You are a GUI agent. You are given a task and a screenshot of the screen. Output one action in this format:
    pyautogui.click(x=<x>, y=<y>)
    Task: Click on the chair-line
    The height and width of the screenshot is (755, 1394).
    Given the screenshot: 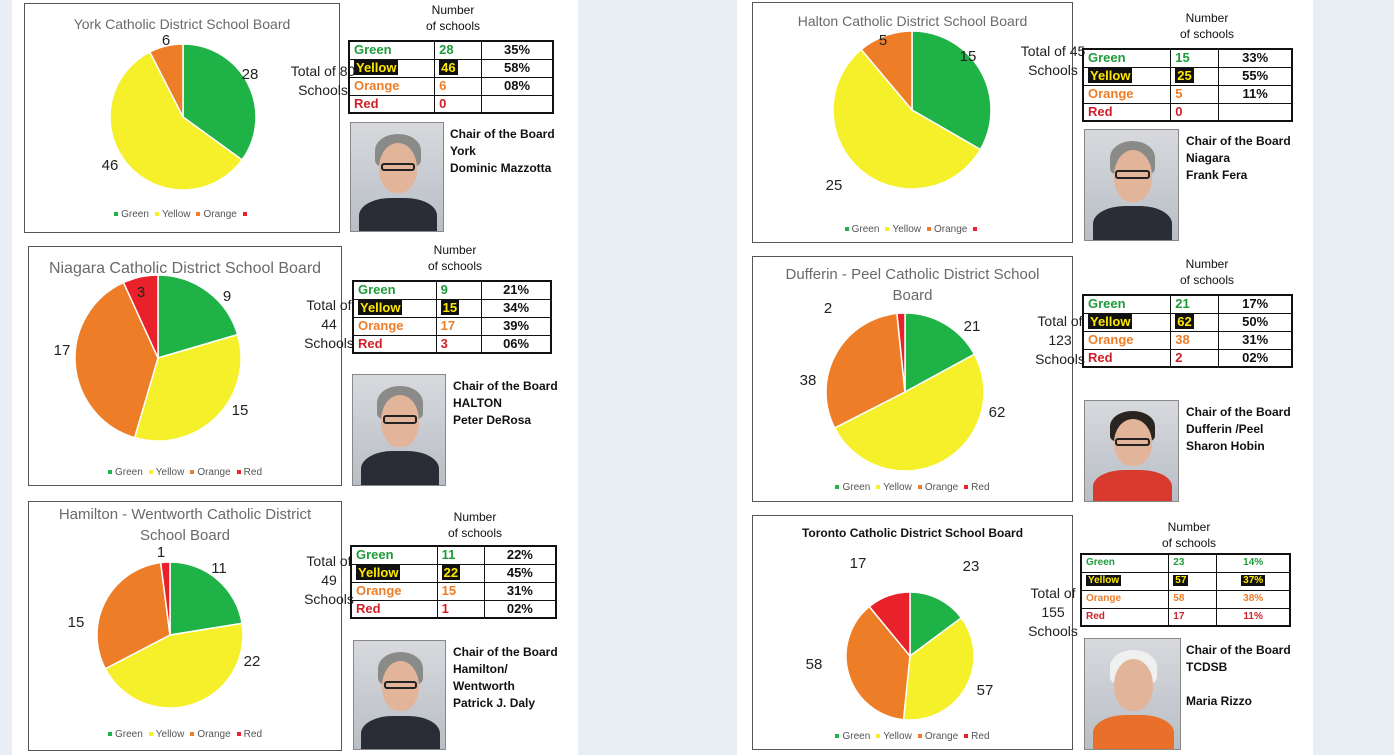 What is the action you would take?
    pyautogui.click(x=1238, y=684)
    